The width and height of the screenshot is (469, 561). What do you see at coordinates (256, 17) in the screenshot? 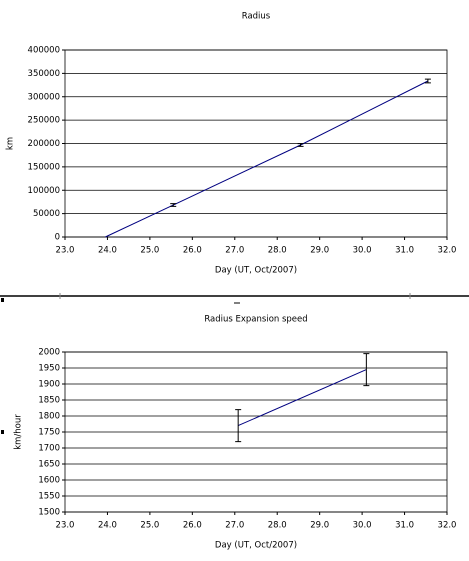
I see `chart-title: Radius` at bounding box center [256, 17].